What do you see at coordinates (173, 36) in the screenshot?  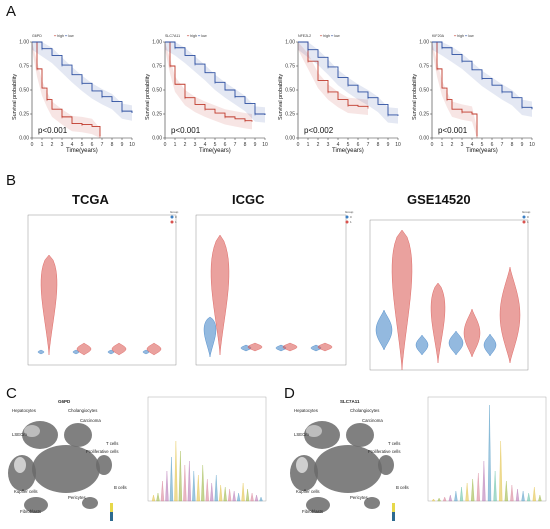 I see `km-gene-label: SLC7A11` at bounding box center [173, 36].